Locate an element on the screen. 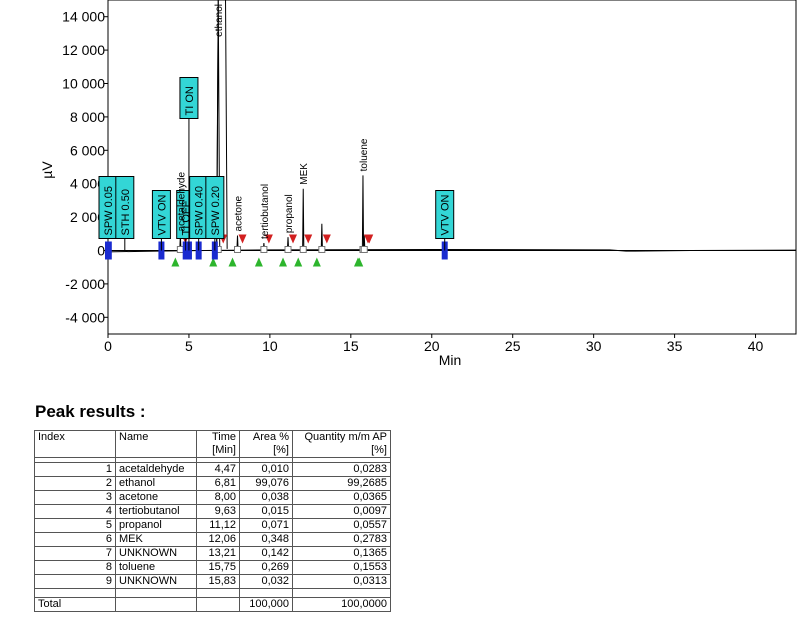 This screenshot has height=630, width=800. peak-name-label: ethanol is located at coordinates (219, 20).